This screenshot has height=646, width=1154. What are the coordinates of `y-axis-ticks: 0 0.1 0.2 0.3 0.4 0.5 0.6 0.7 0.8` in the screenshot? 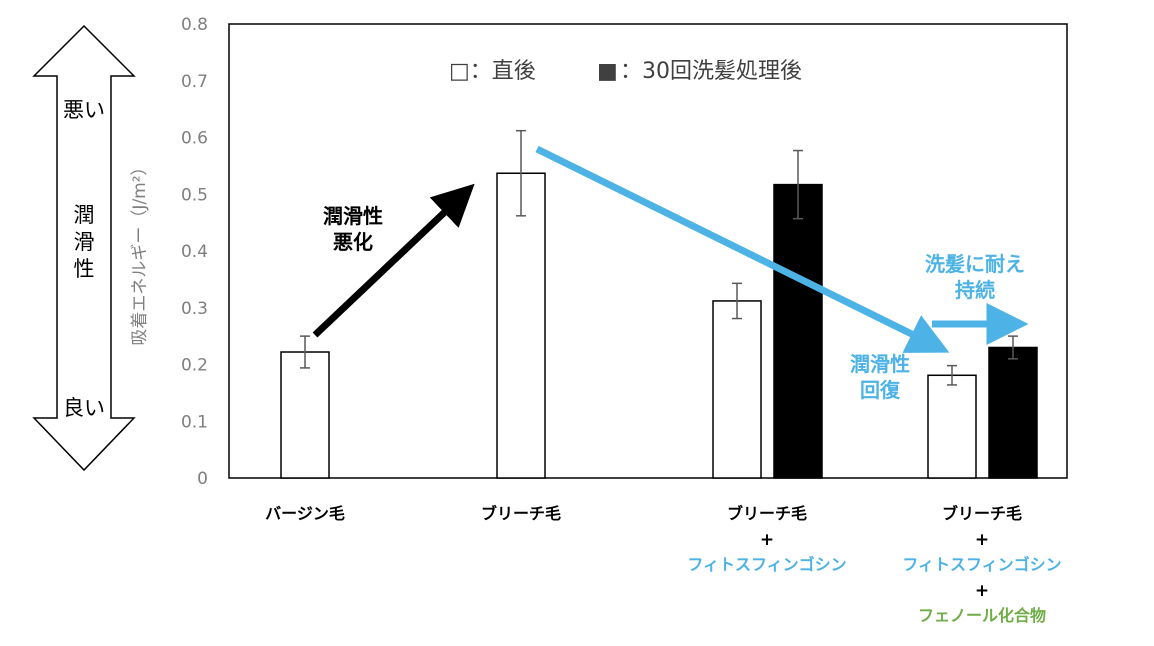 It's located at (194, 252).